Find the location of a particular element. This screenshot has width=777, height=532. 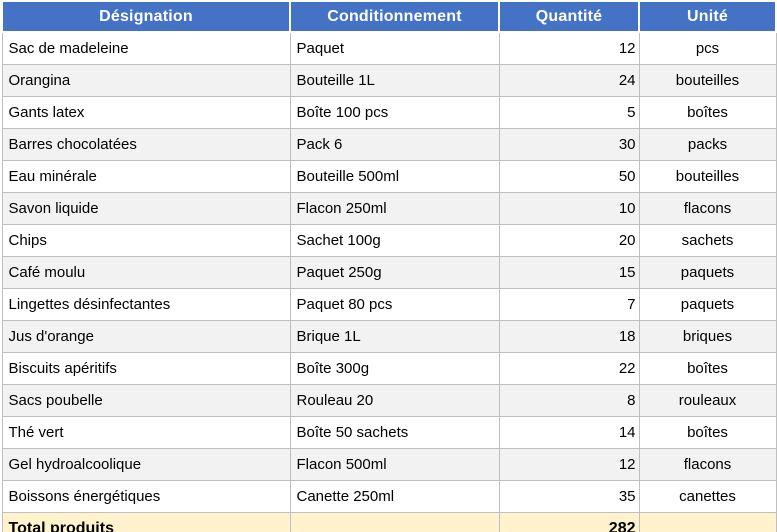

table-row: Eau minérale Bouteille 500ml 50 bouteilles is located at coordinates (389, 176).